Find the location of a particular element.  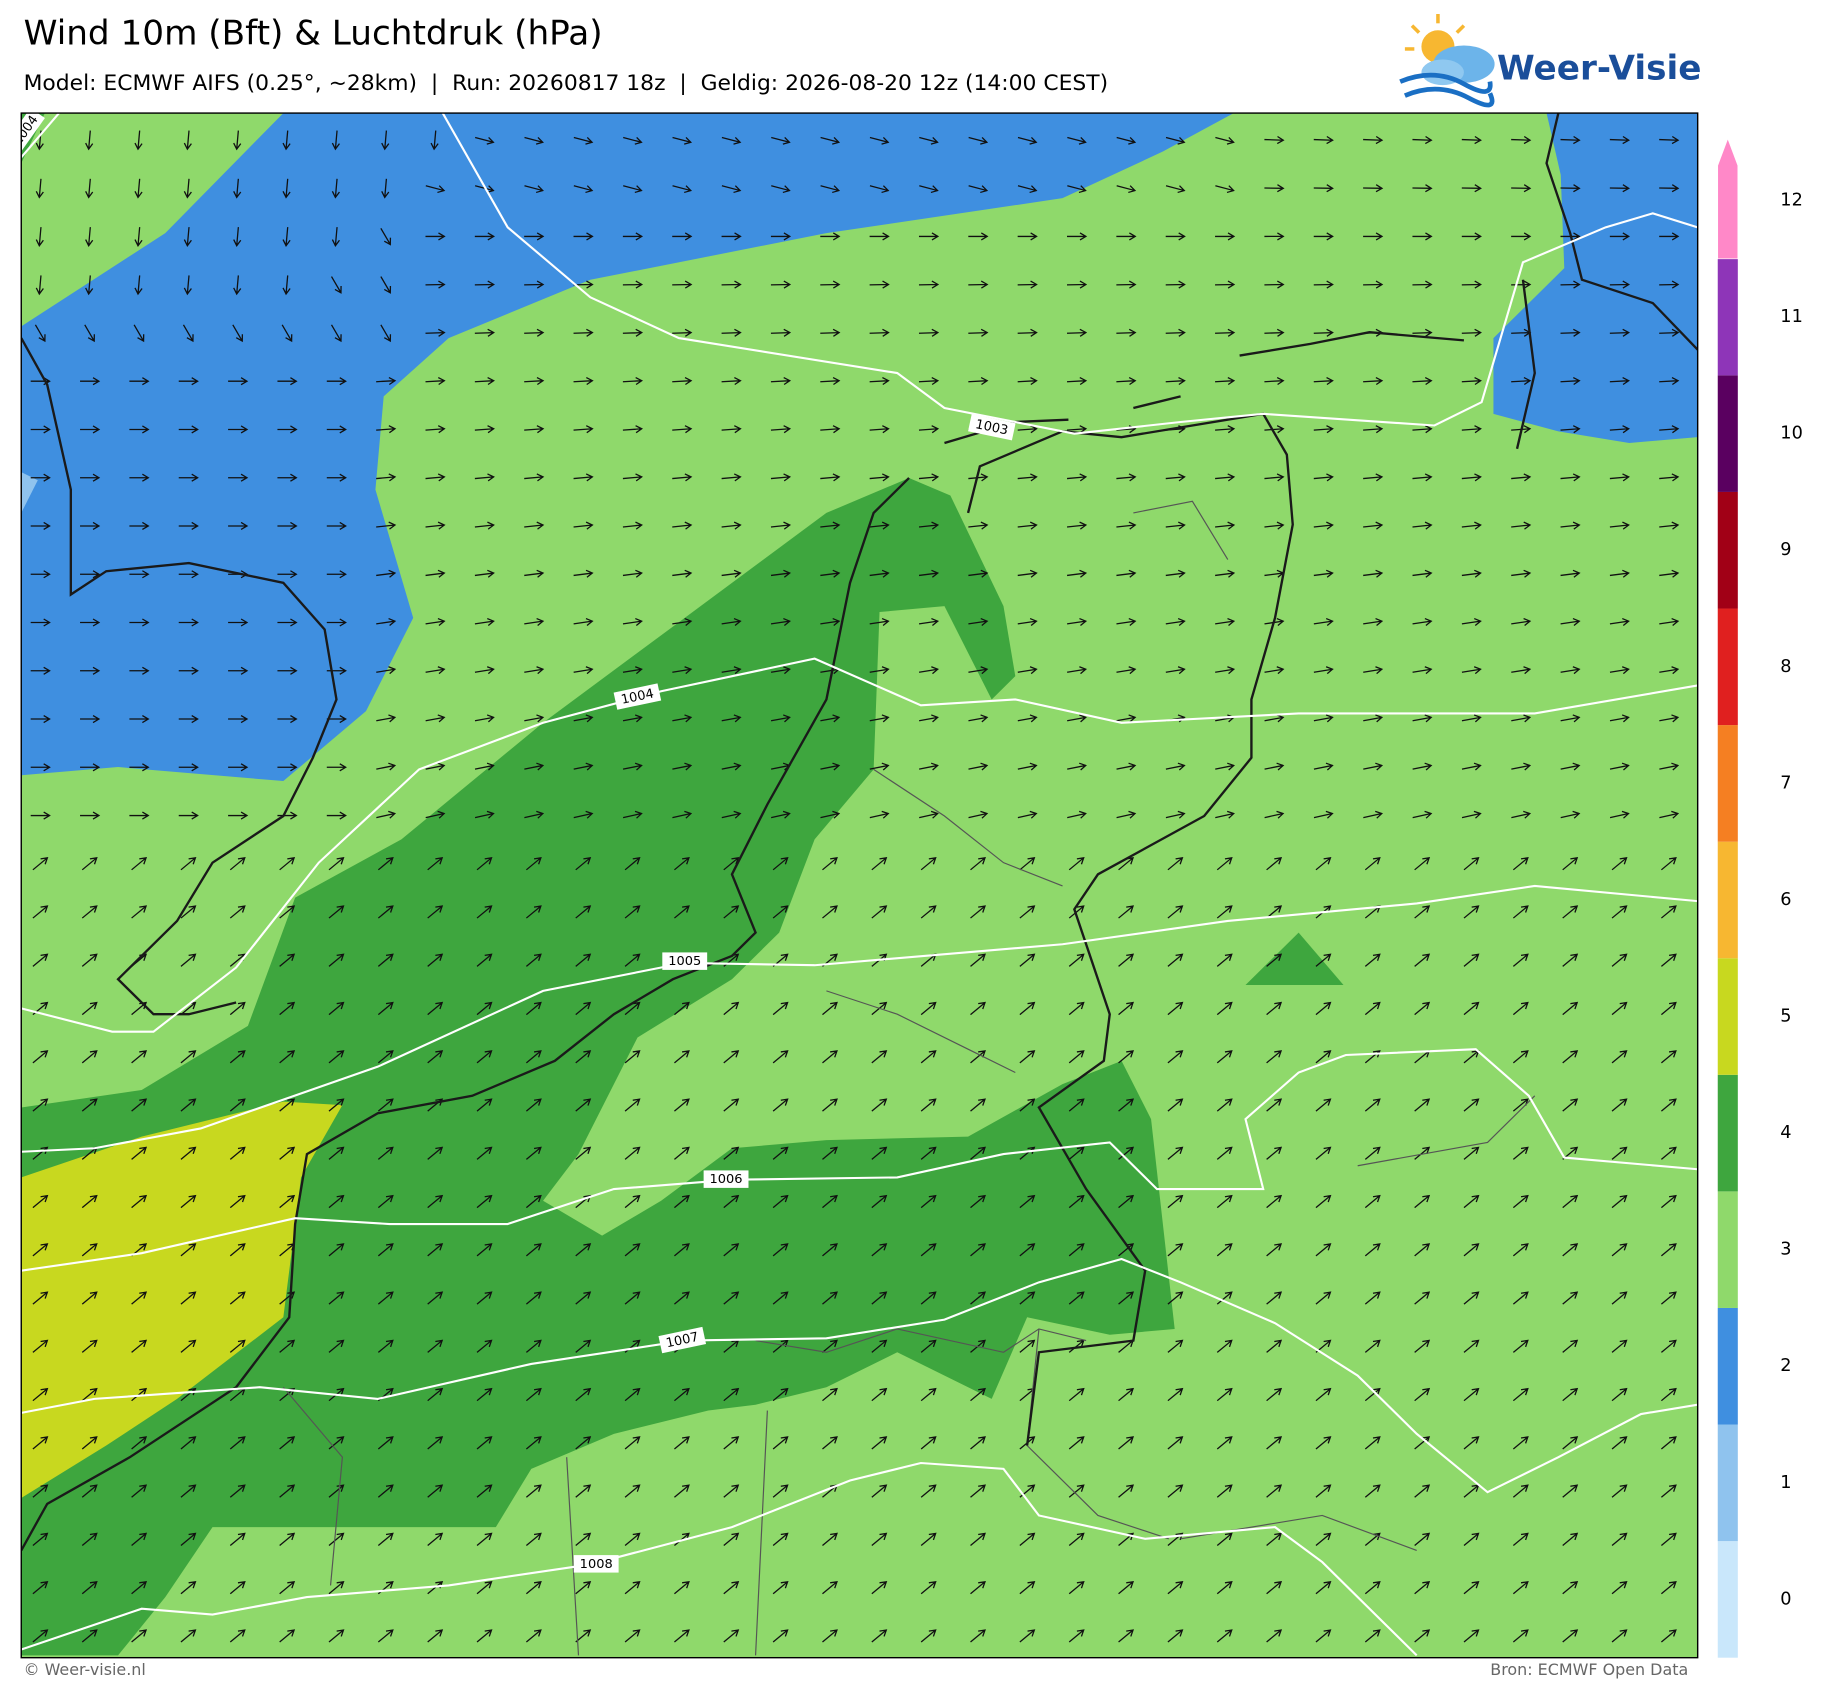

isobar is located at coordinates (859, 1160).